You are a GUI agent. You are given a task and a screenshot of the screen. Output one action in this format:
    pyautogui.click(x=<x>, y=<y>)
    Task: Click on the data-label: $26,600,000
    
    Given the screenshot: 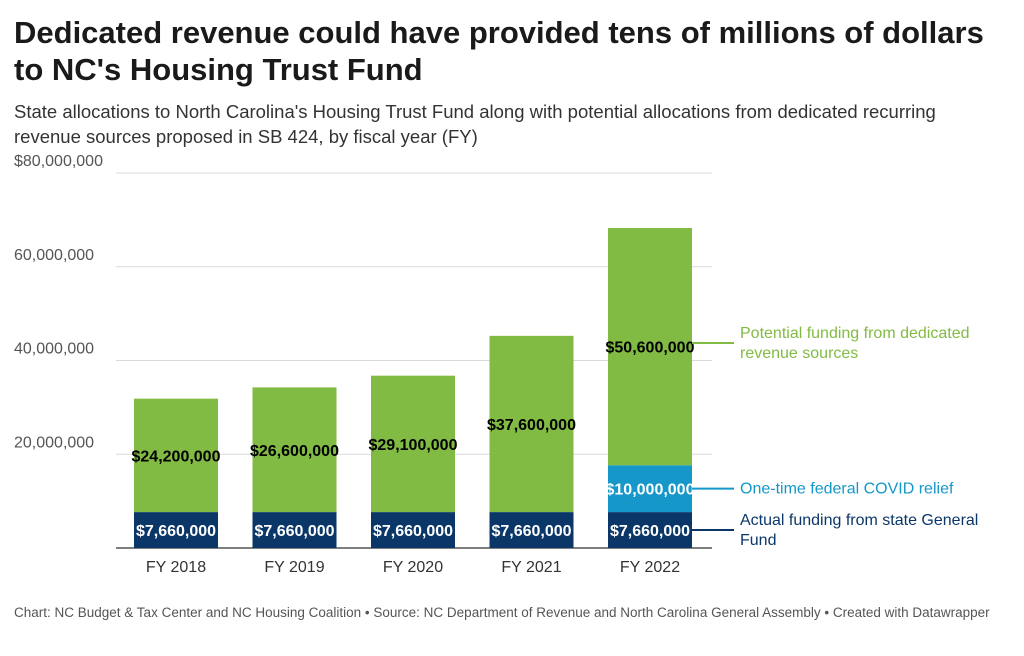 What is the action you would take?
    pyautogui.click(x=294, y=451)
    